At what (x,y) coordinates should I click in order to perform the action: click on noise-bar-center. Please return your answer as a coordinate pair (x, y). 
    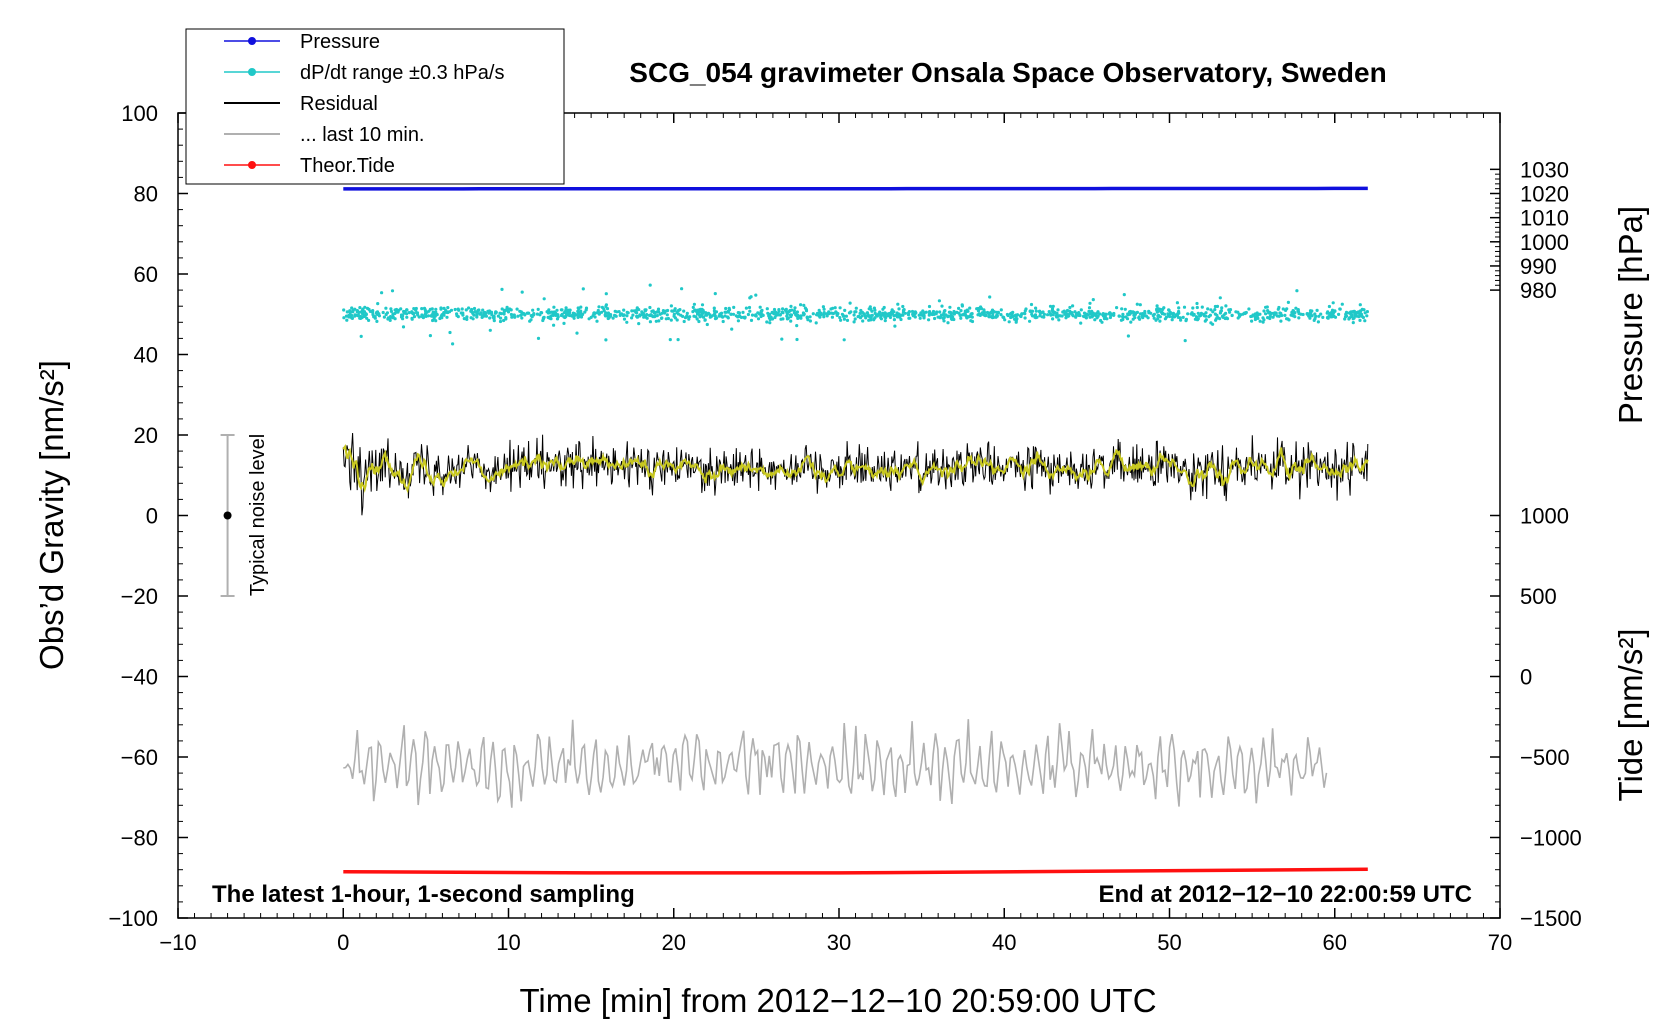
    Looking at the image, I should click on (227, 515).